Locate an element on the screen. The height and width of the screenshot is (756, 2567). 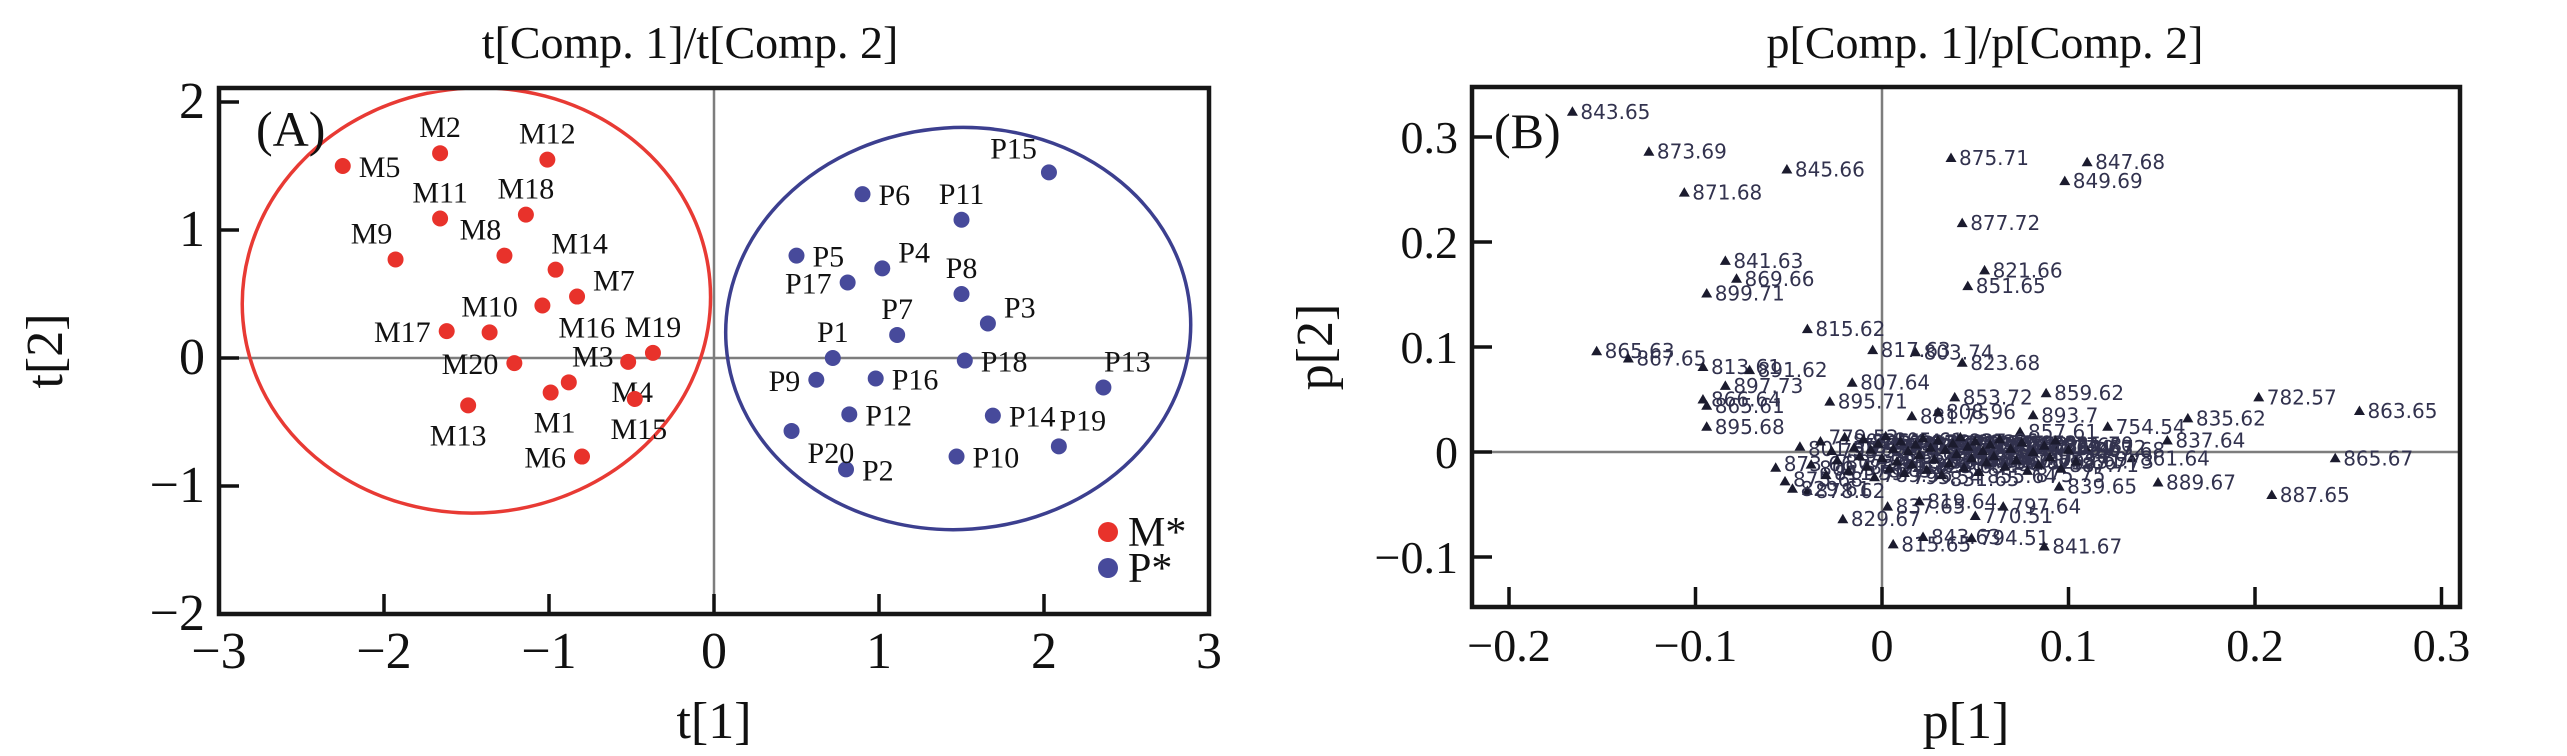
data-point-label: 865.61 is located at coordinates (1750, 406).